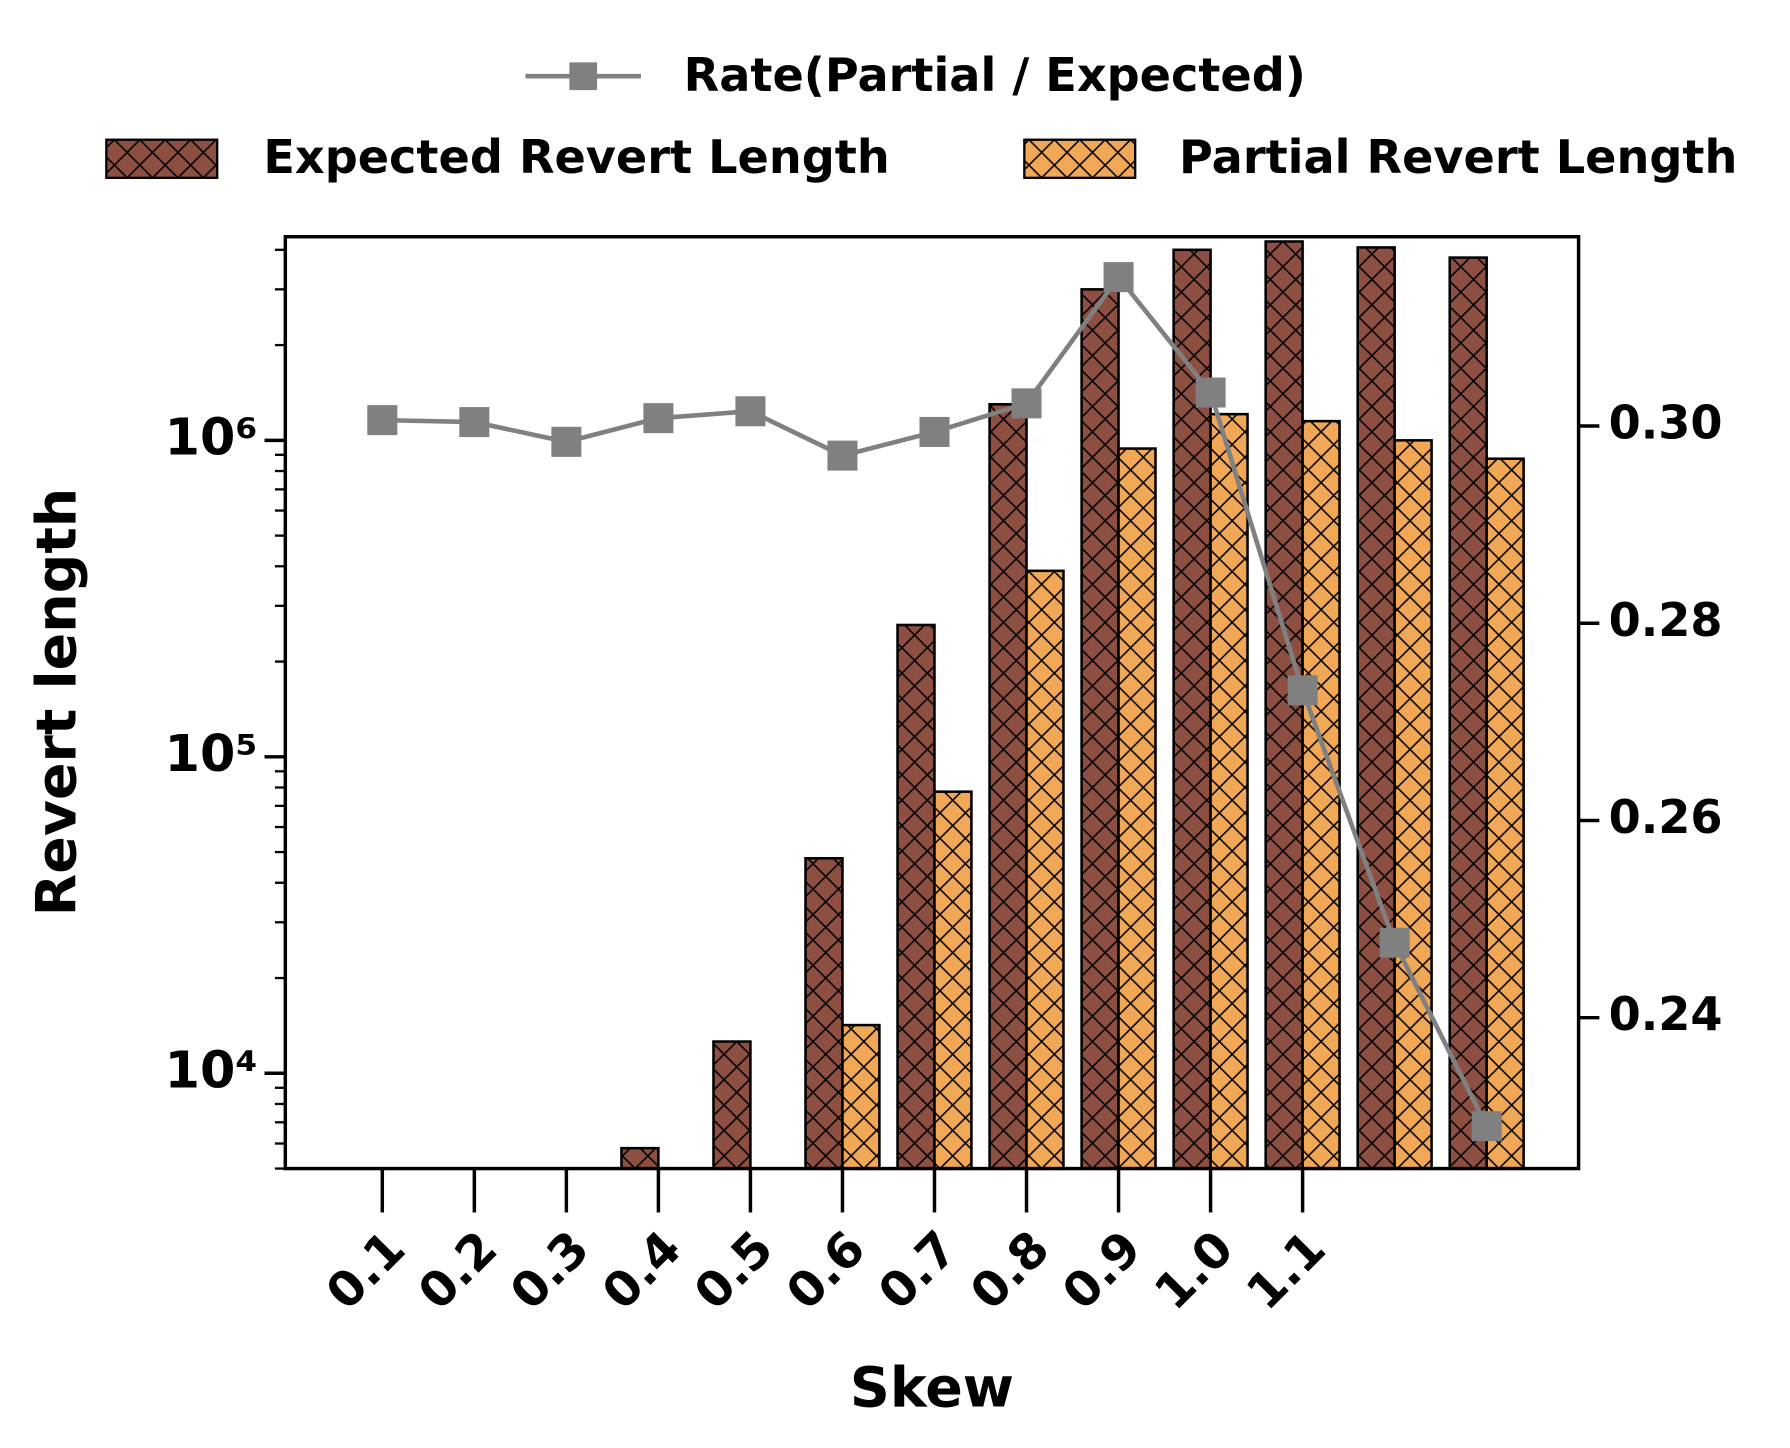 The width and height of the screenshot is (1790, 1448). Describe the element at coordinates (366, 1271) in the screenshot. I see `x-tick-label: 0.1` at that location.